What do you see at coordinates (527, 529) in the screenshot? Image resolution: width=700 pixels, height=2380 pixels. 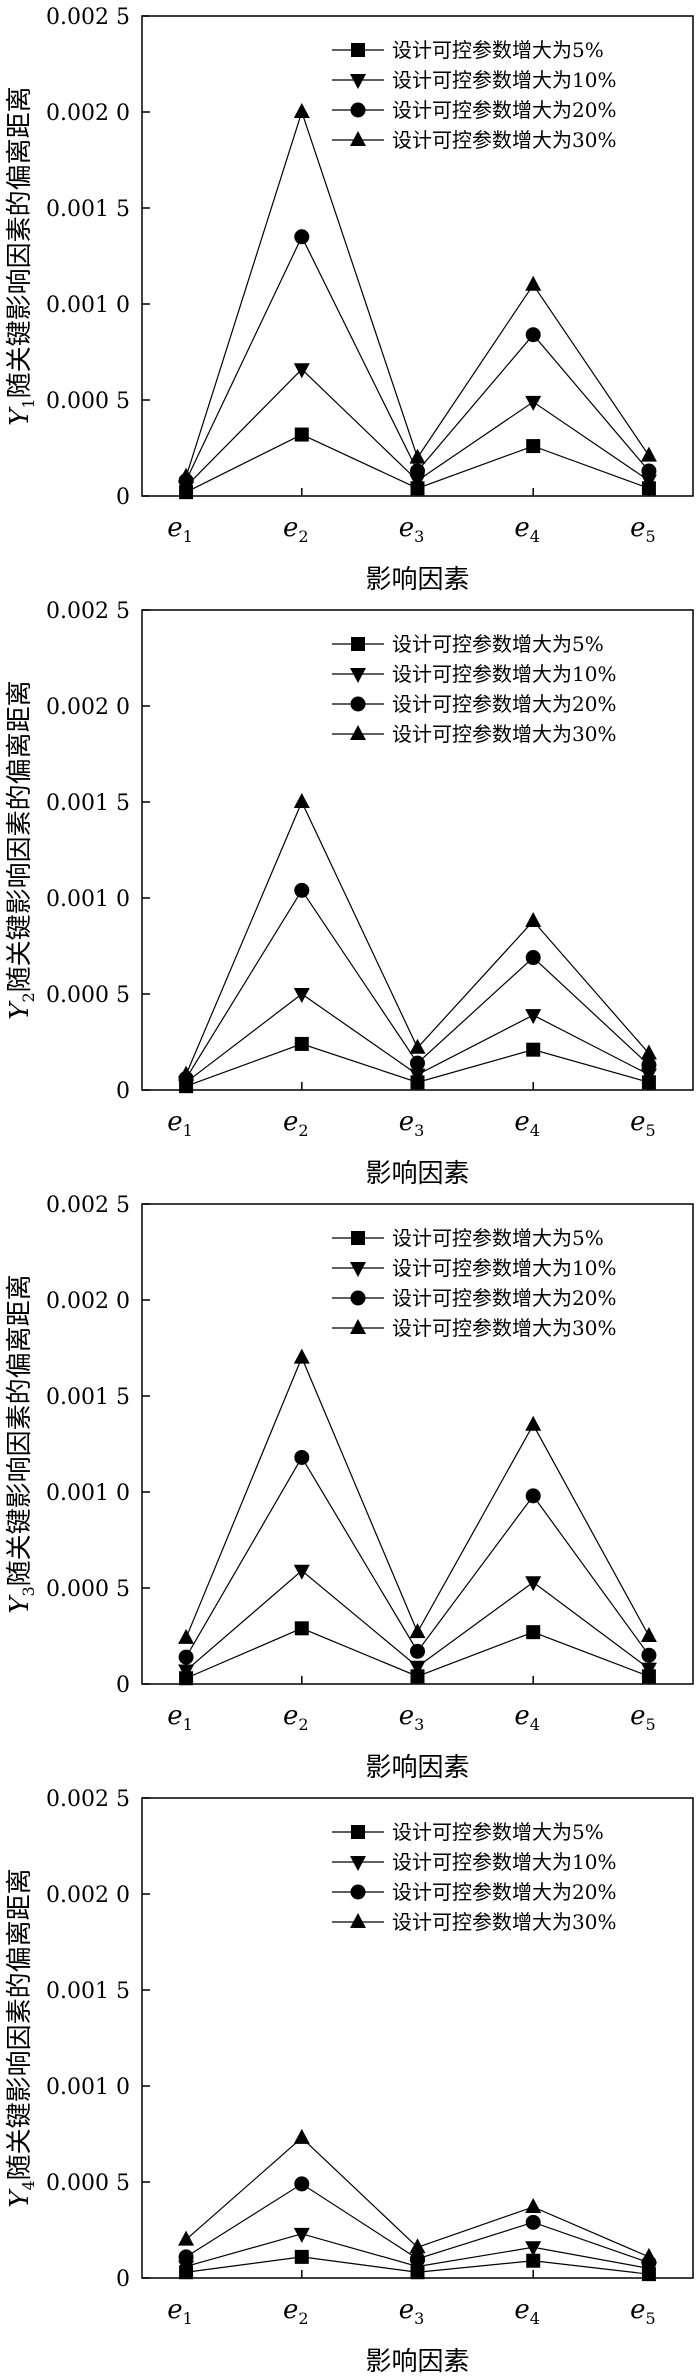 I see `x-tick-label: e4` at bounding box center [527, 529].